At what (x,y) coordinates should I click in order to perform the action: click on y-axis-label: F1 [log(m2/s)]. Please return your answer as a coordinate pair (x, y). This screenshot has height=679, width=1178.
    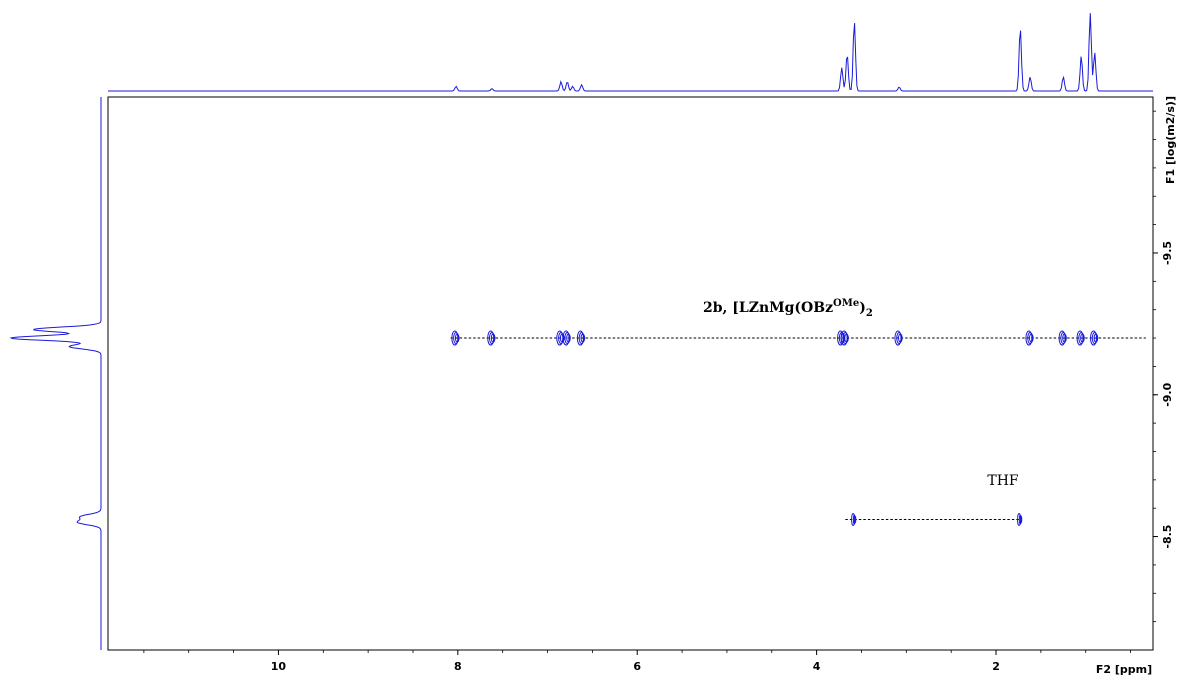
    Looking at the image, I should click on (1170, 140).